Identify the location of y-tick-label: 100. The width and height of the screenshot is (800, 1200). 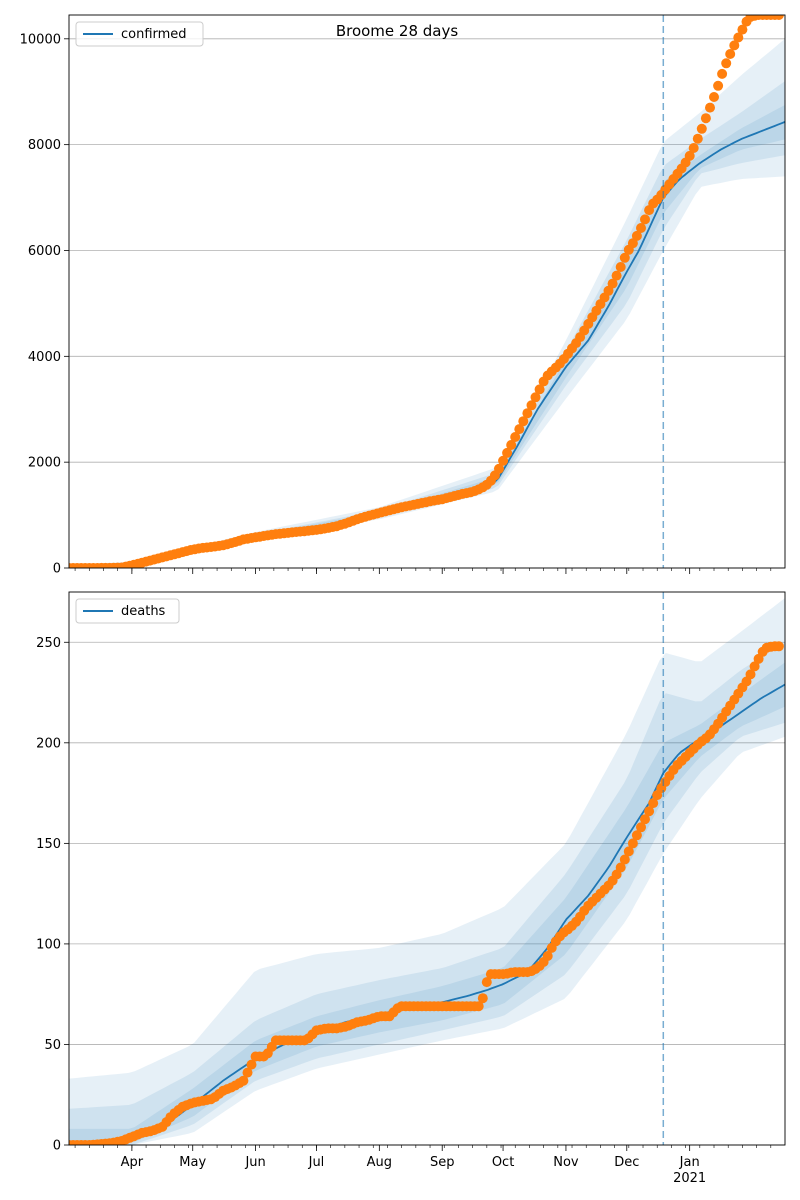
(48, 944).